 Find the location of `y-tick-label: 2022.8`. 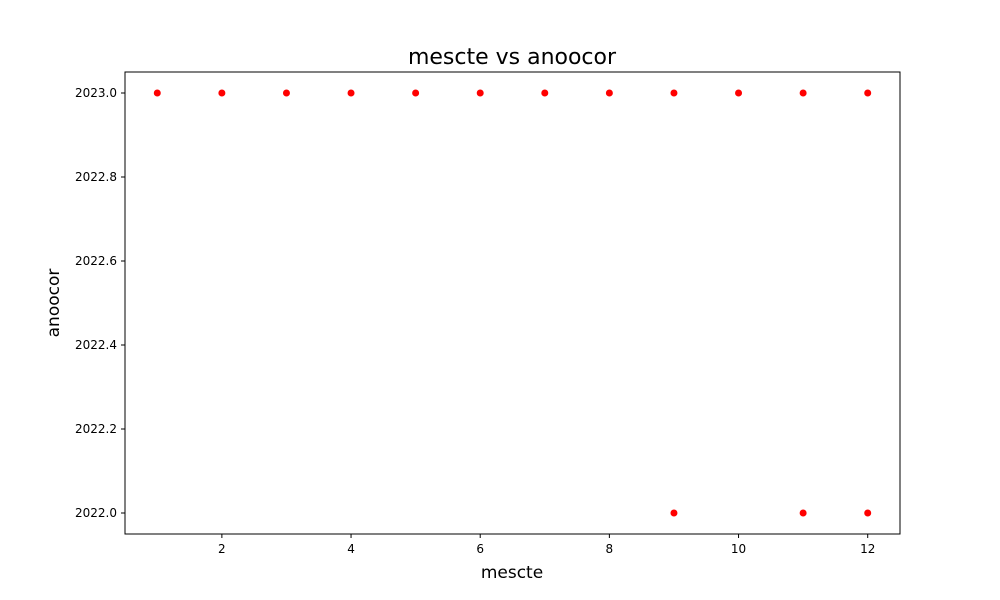

y-tick-label: 2022.8 is located at coordinates (96, 177).